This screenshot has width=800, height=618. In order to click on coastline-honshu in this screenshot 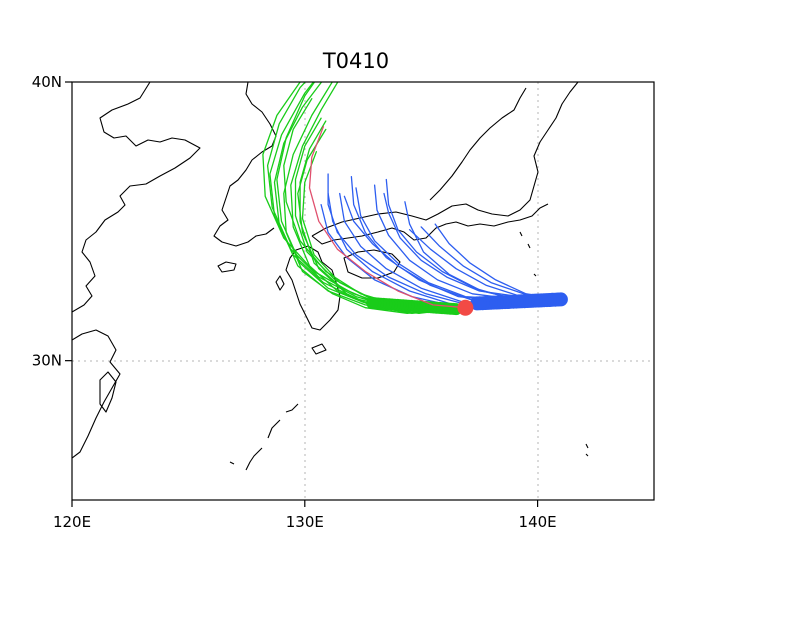, I will do `click(445, 163)`.